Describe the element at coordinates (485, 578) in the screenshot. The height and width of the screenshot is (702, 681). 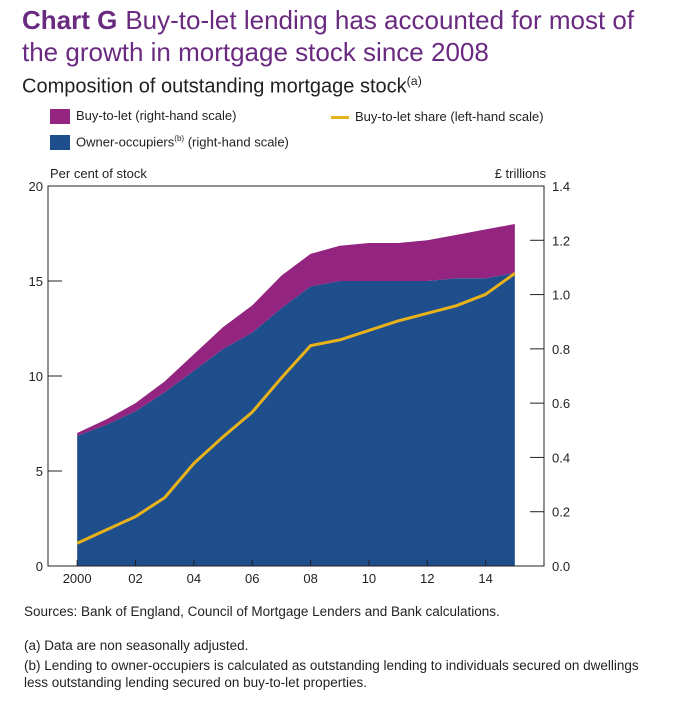
I see `x-tick-label: 14` at that location.